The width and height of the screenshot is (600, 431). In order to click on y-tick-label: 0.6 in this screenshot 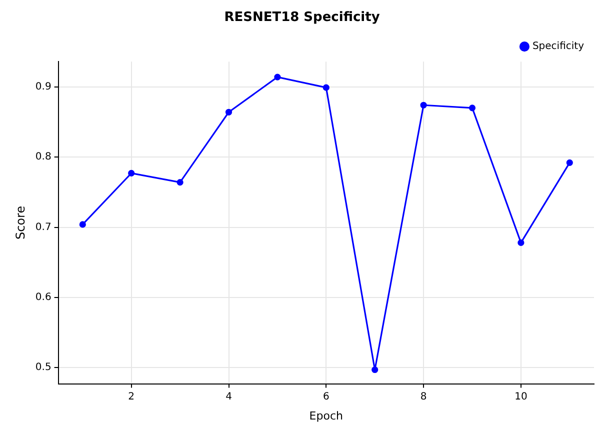, I will do `click(43, 298)`.